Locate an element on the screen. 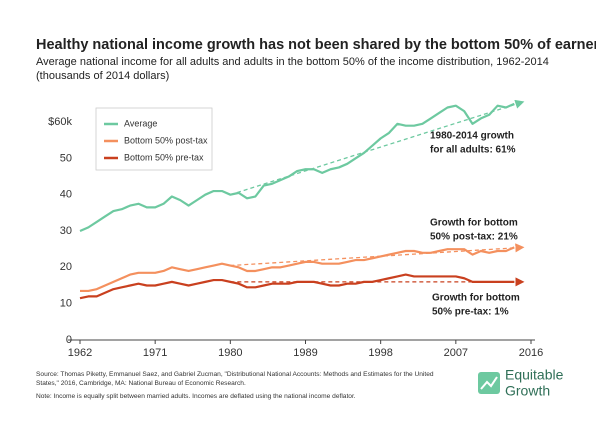 The height and width of the screenshot is (437, 596). series-line is located at coordinates (297, 269).